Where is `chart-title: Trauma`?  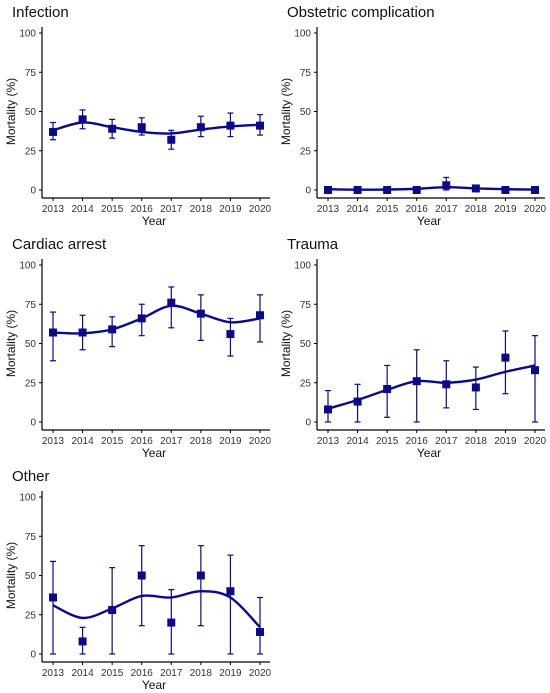 chart-title: Trauma is located at coordinates (313, 244).